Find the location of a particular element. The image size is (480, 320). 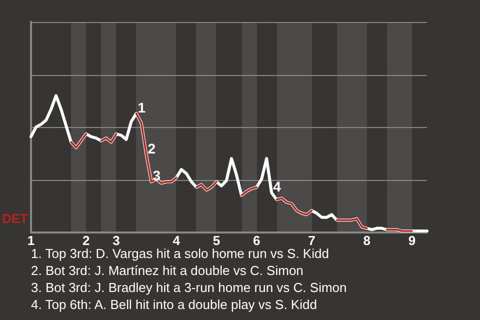

x-tick-label: 9 is located at coordinates (412, 240).